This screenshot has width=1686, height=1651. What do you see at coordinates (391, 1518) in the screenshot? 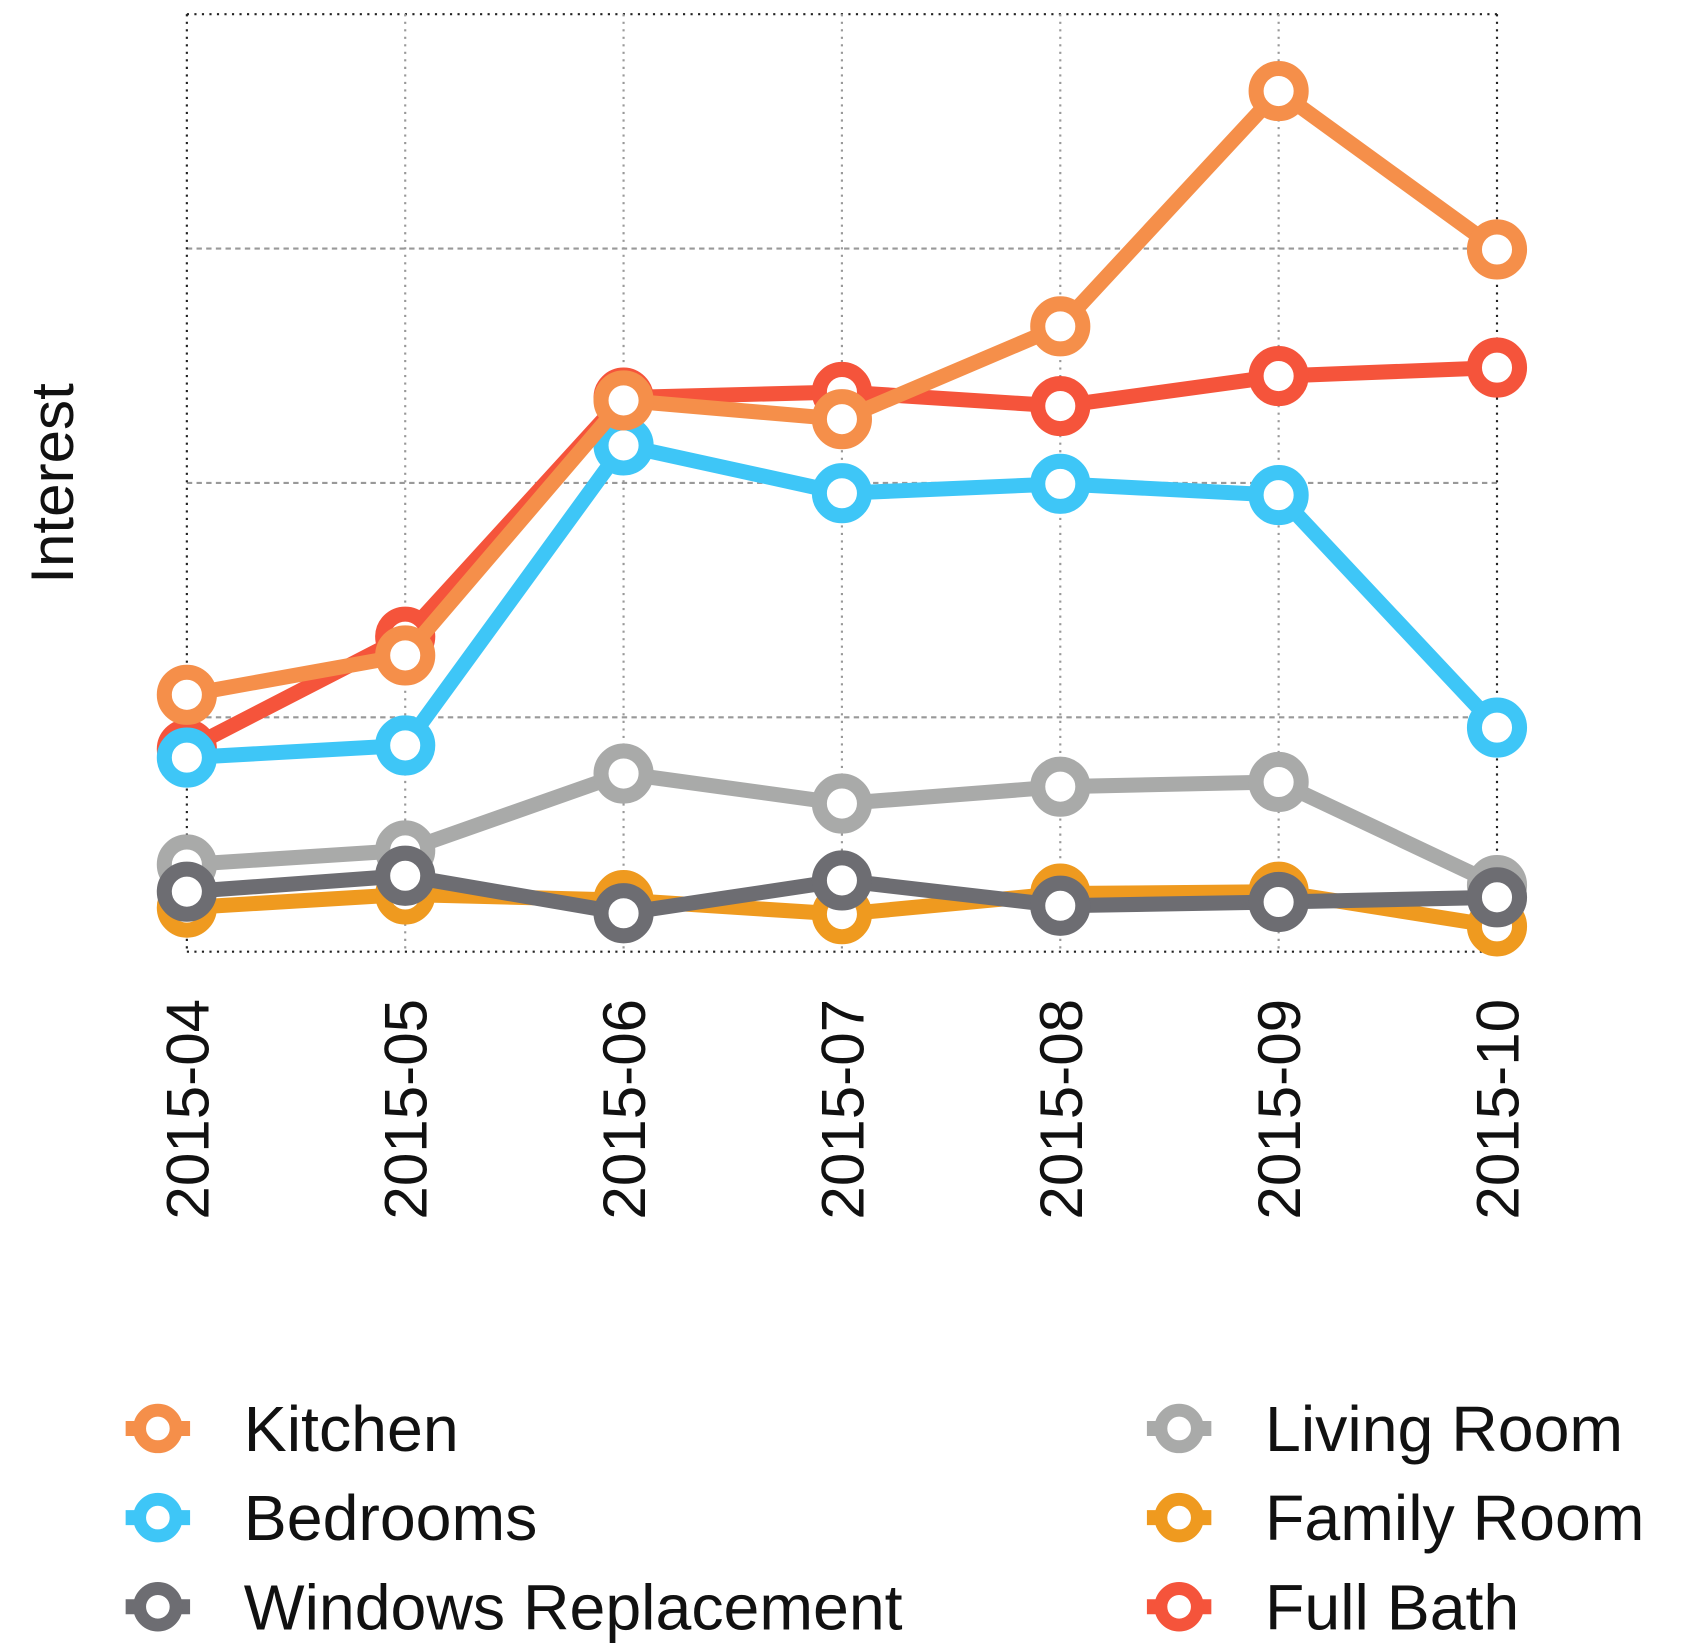
I see `legend-label: Bedrooms` at bounding box center [391, 1518].